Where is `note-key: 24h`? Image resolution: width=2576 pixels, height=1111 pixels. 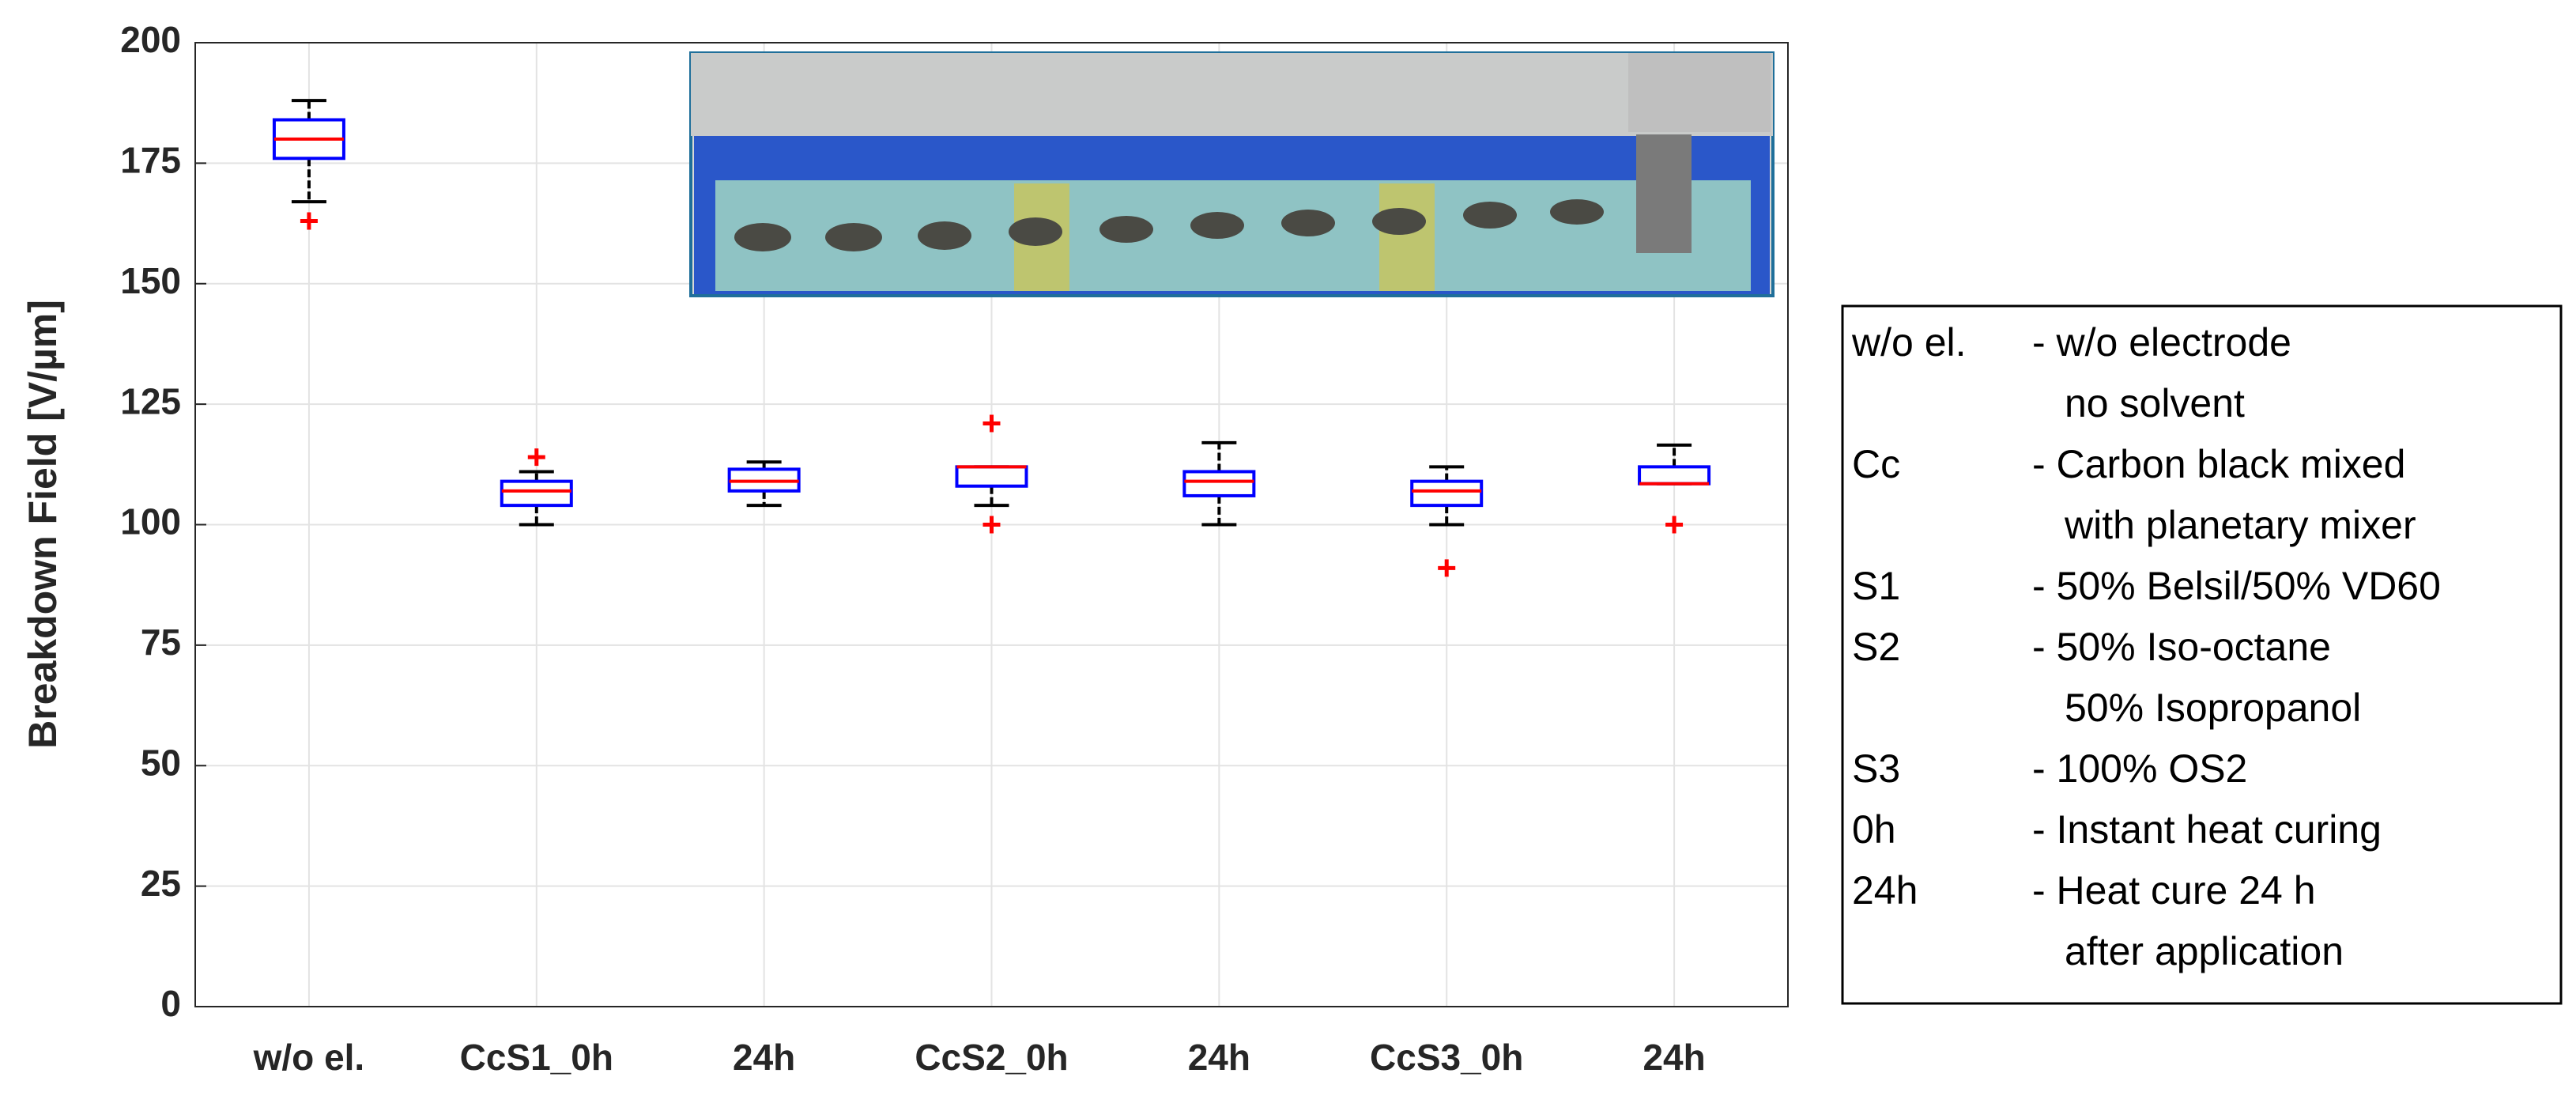
note-key: 24h is located at coordinates (1885, 890).